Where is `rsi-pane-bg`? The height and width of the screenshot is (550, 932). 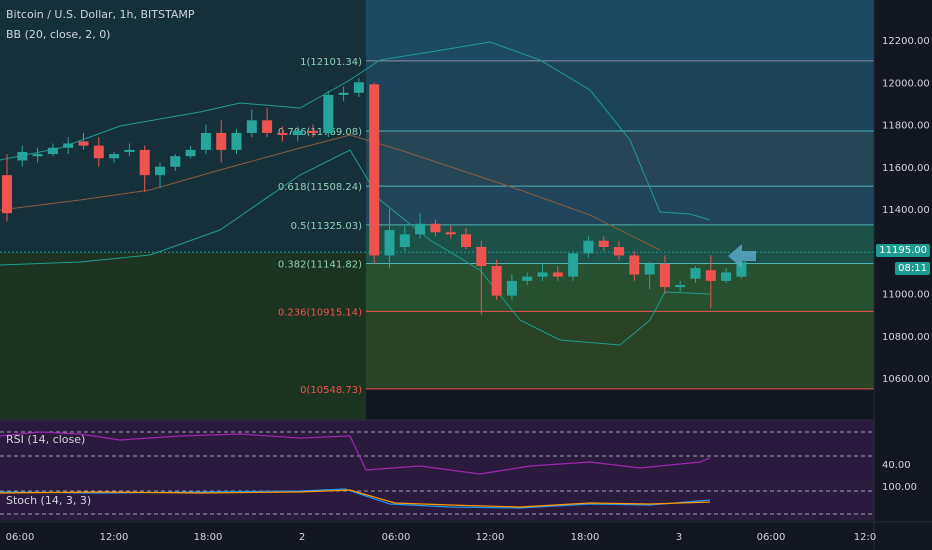
rsi-pane-bg is located at coordinates (437, 451).